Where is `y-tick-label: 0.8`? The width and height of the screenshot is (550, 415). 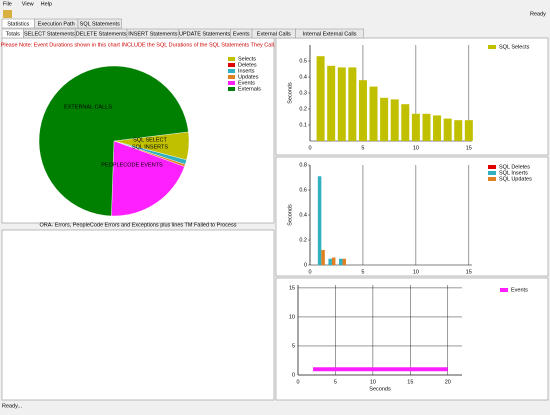
y-tick-label: 0.8 is located at coordinates (303, 165).